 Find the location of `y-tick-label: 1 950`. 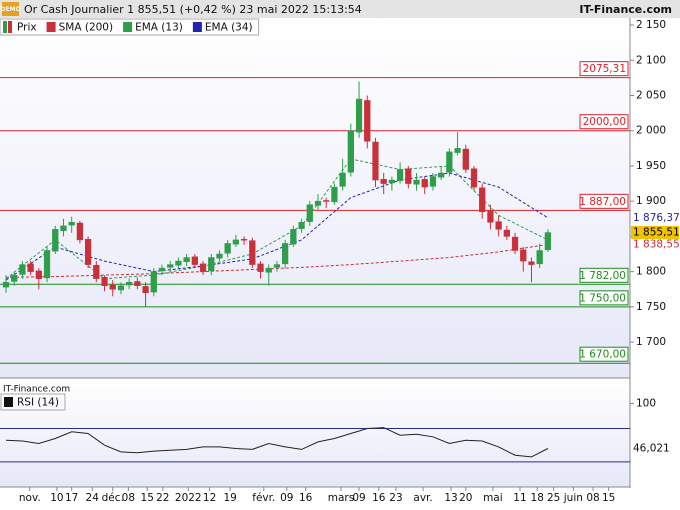

y-tick-label: 1 950 is located at coordinates (651, 166).